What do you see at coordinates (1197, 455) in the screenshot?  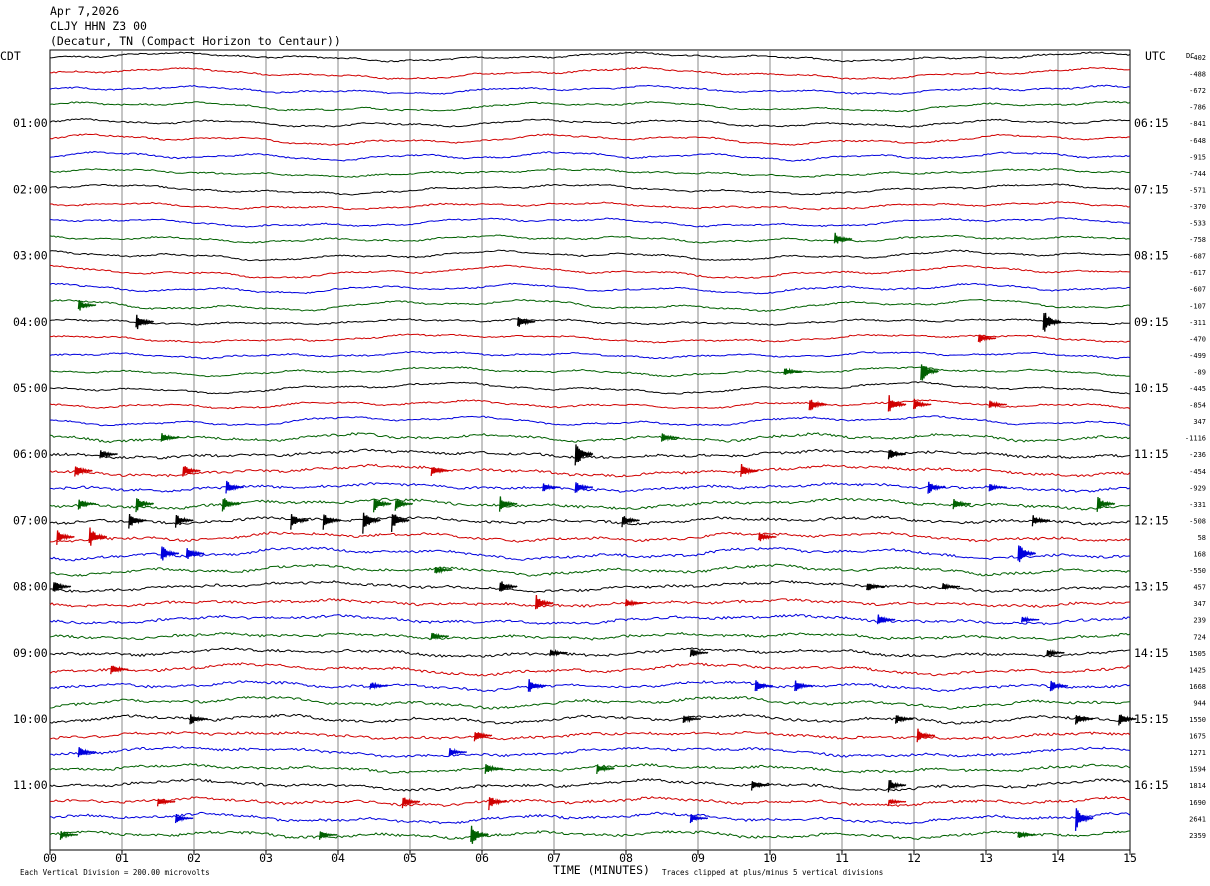 I see `dc-offset-label: -236` at bounding box center [1197, 455].